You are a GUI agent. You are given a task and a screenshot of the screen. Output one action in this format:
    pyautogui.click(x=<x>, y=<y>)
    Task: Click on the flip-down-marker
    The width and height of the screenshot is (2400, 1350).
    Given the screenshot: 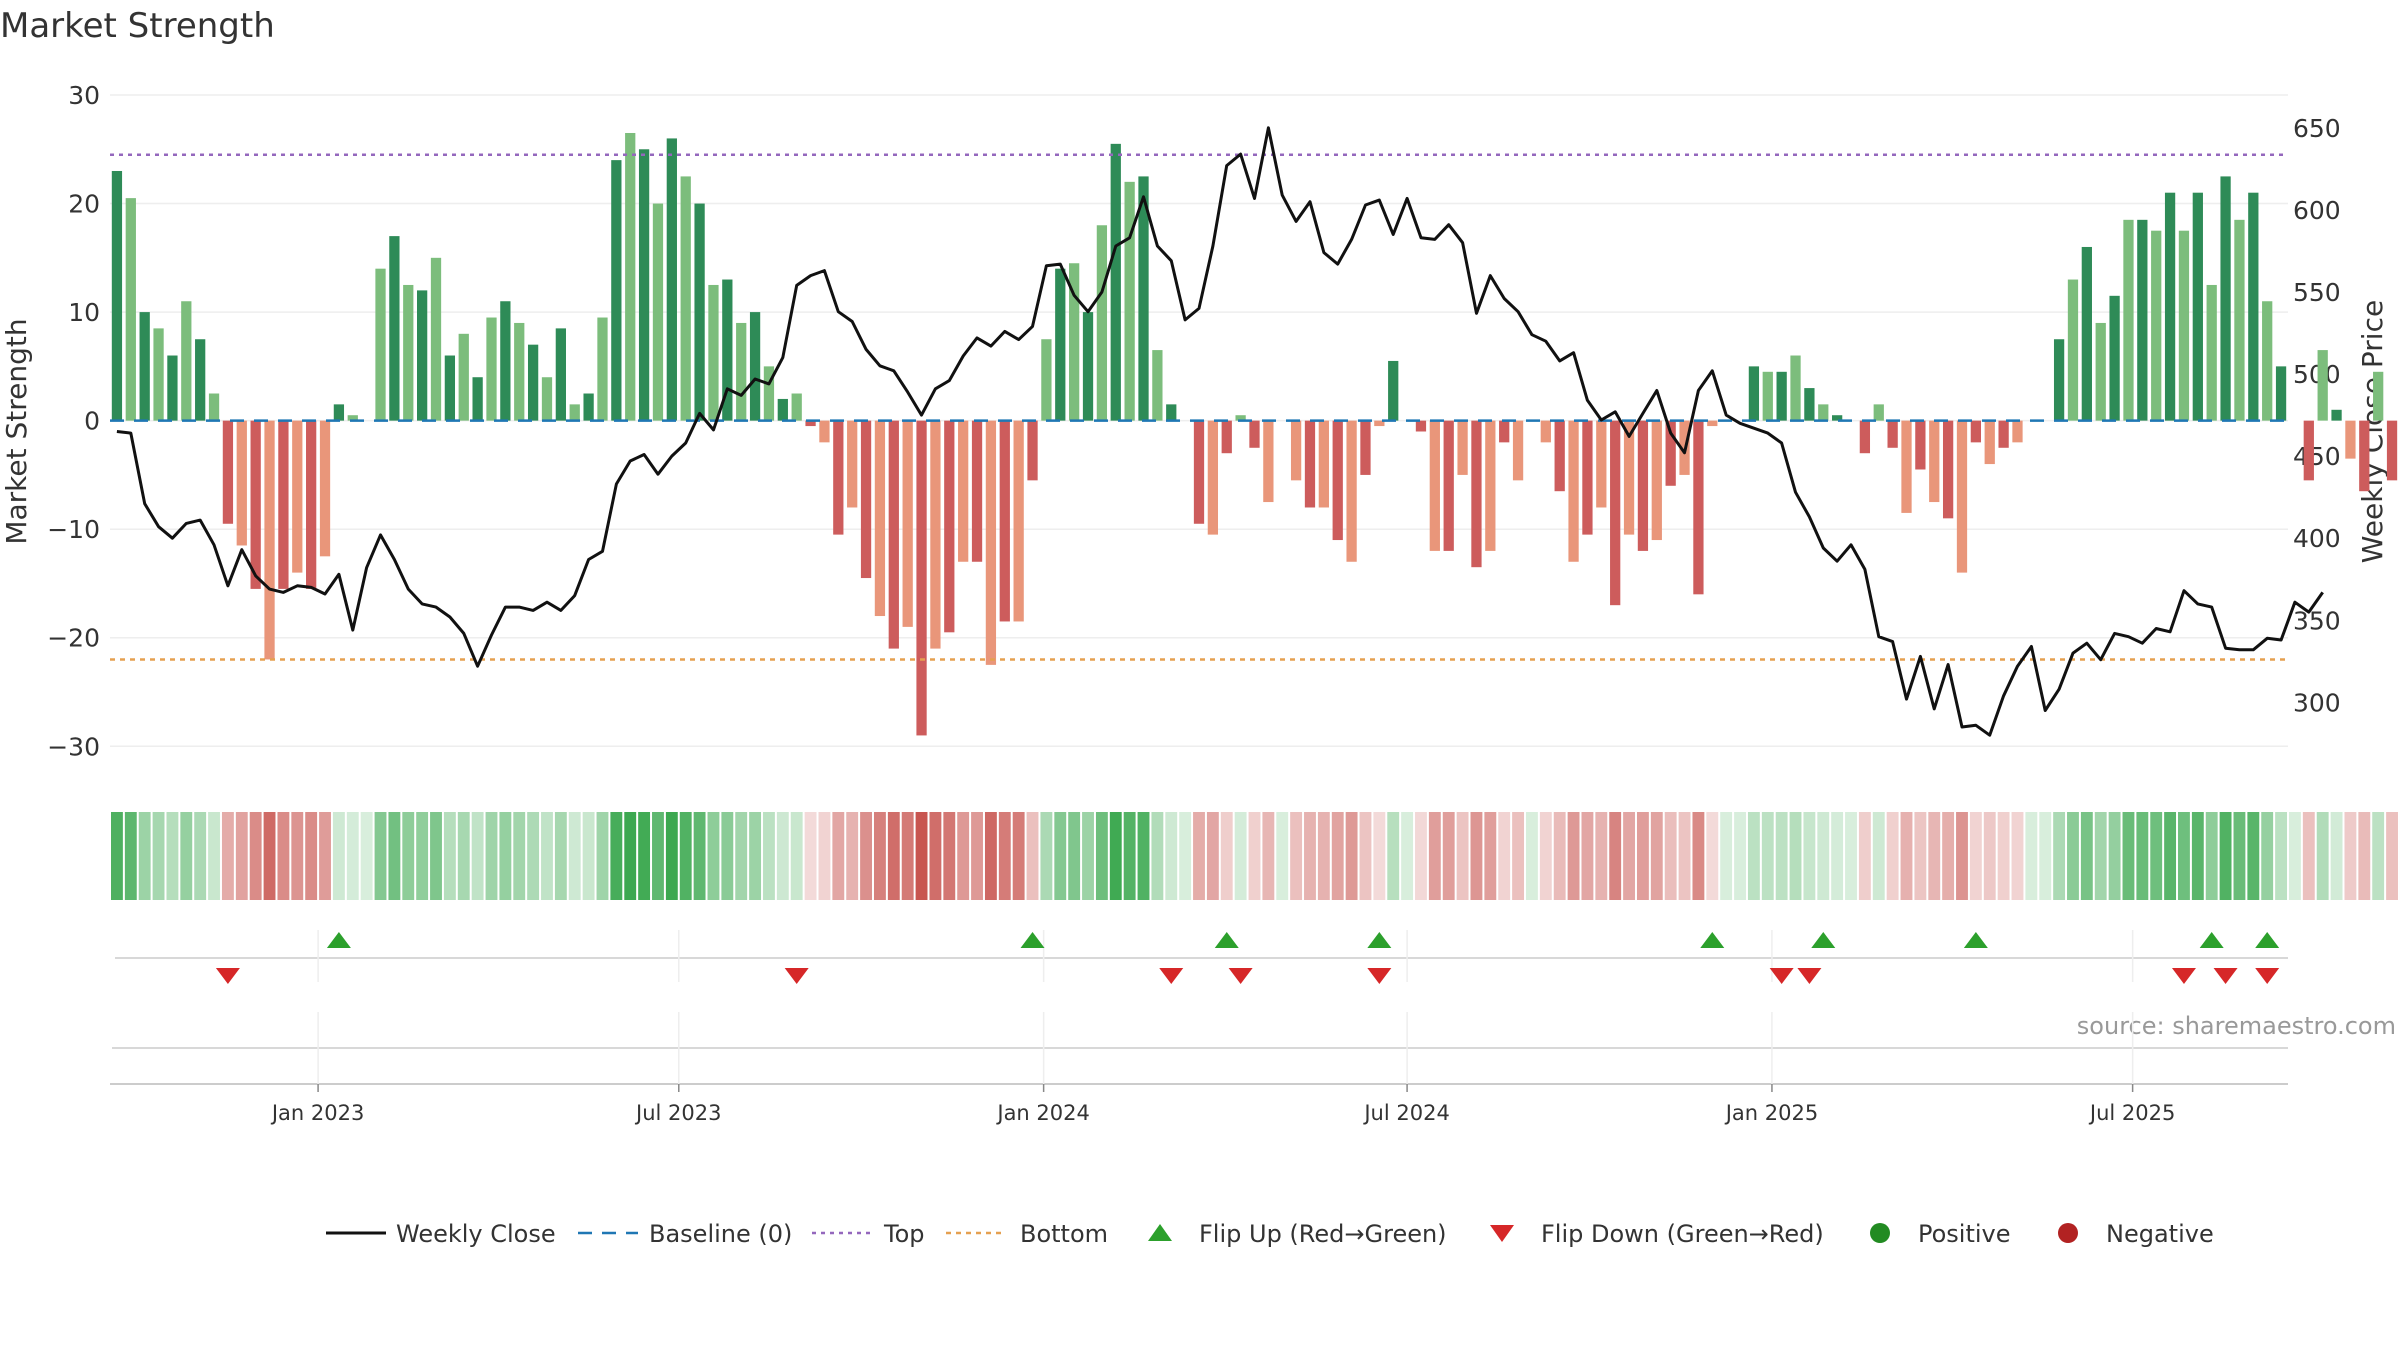 What is the action you would take?
    pyautogui.click(x=1781, y=976)
    